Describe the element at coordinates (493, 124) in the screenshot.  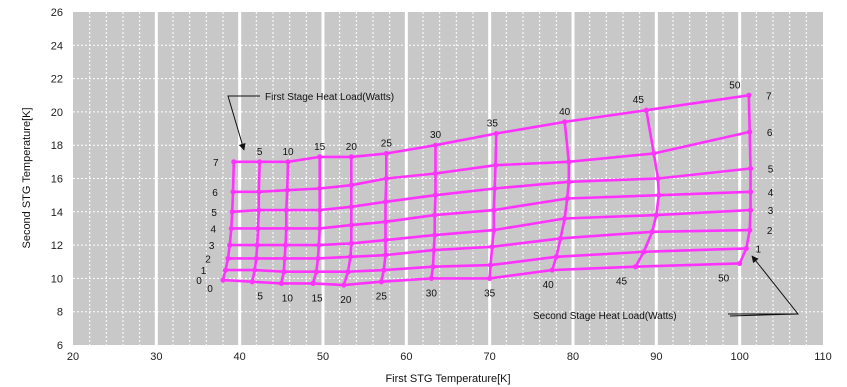
I see `first-stage-label-top: 35` at that location.